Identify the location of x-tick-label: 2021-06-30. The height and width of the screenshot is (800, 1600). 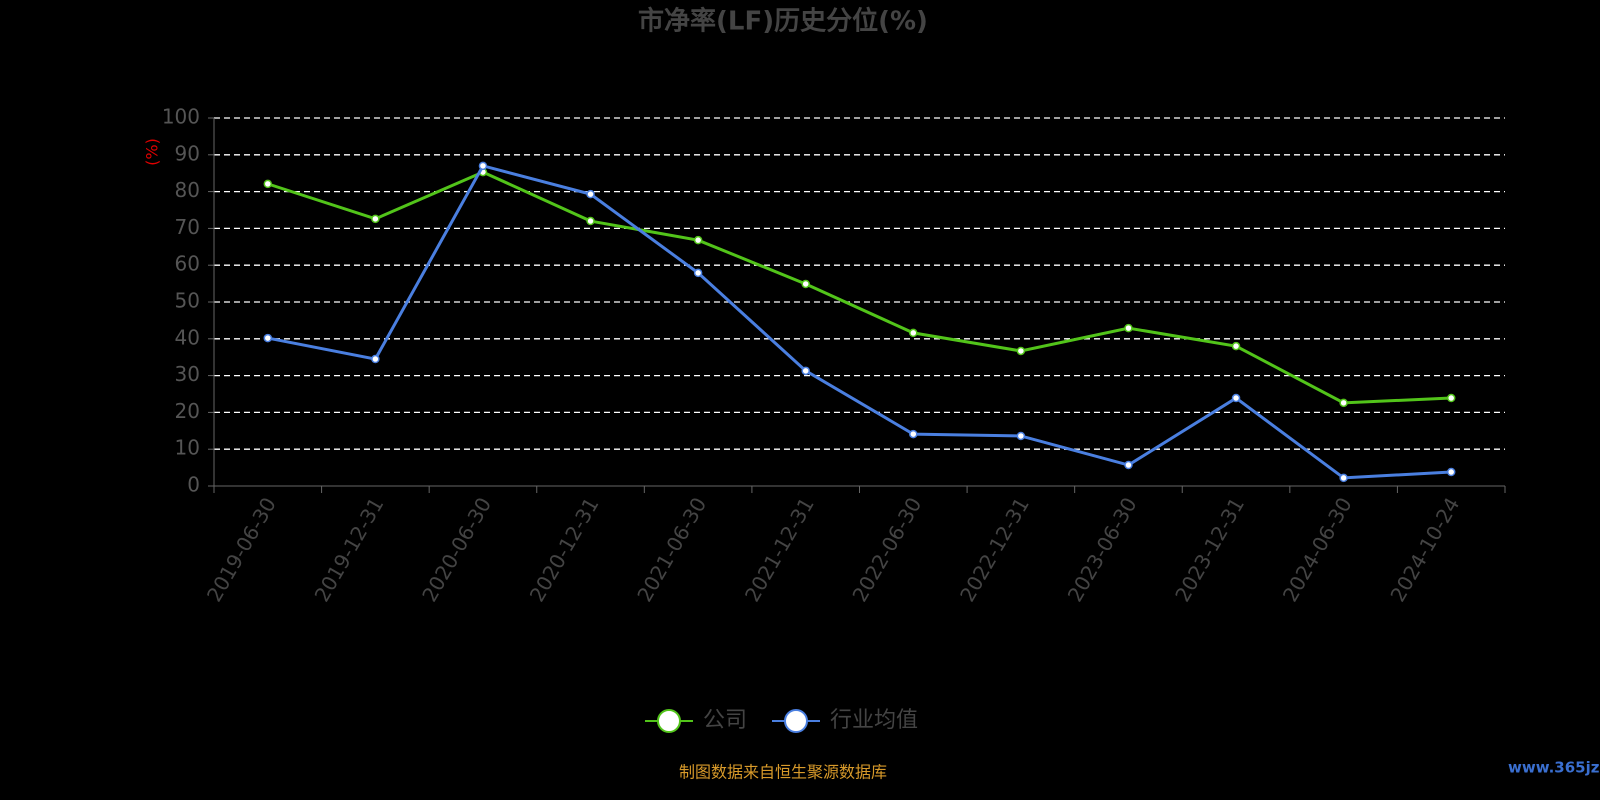
(671, 549).